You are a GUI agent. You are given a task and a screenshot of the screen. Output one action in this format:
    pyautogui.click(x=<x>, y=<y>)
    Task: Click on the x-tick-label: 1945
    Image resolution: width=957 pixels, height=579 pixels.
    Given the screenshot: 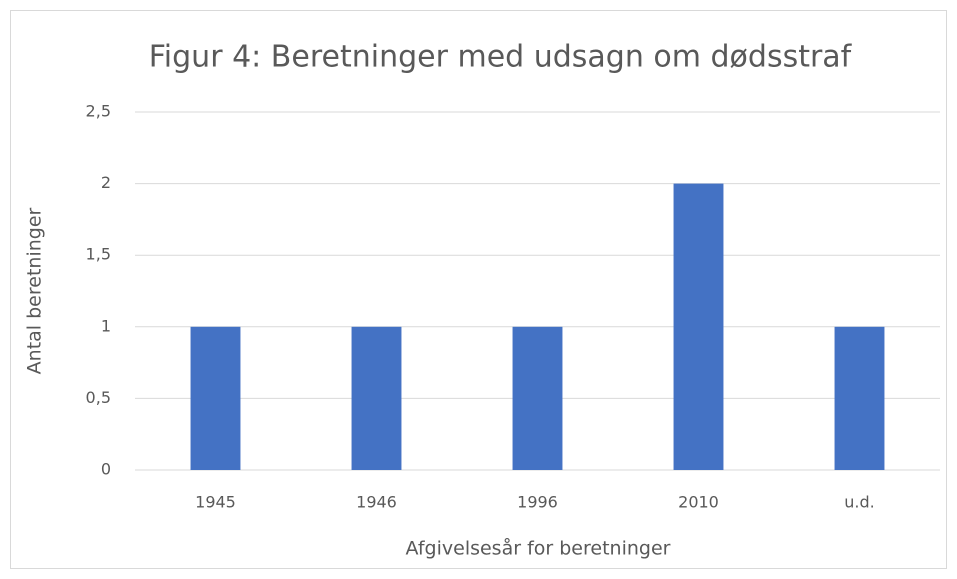 What is the action you would take?
    pyautogui.click(x=215, y=502)
    